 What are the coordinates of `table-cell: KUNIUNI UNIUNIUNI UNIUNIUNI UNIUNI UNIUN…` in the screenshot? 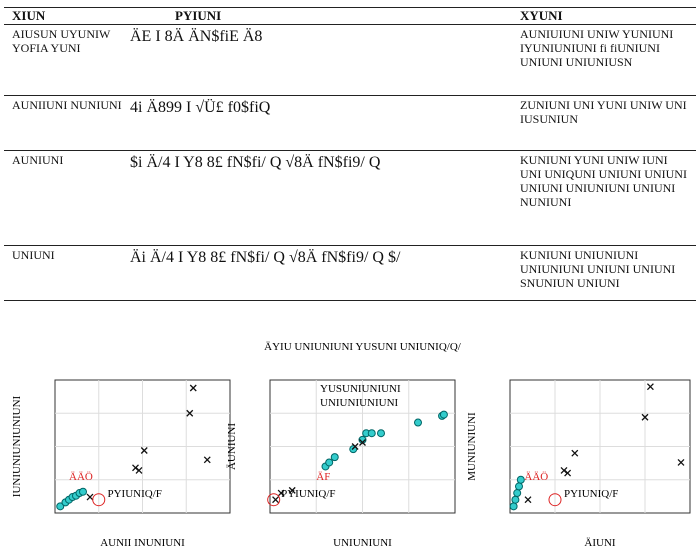 It's located at (598, 269).